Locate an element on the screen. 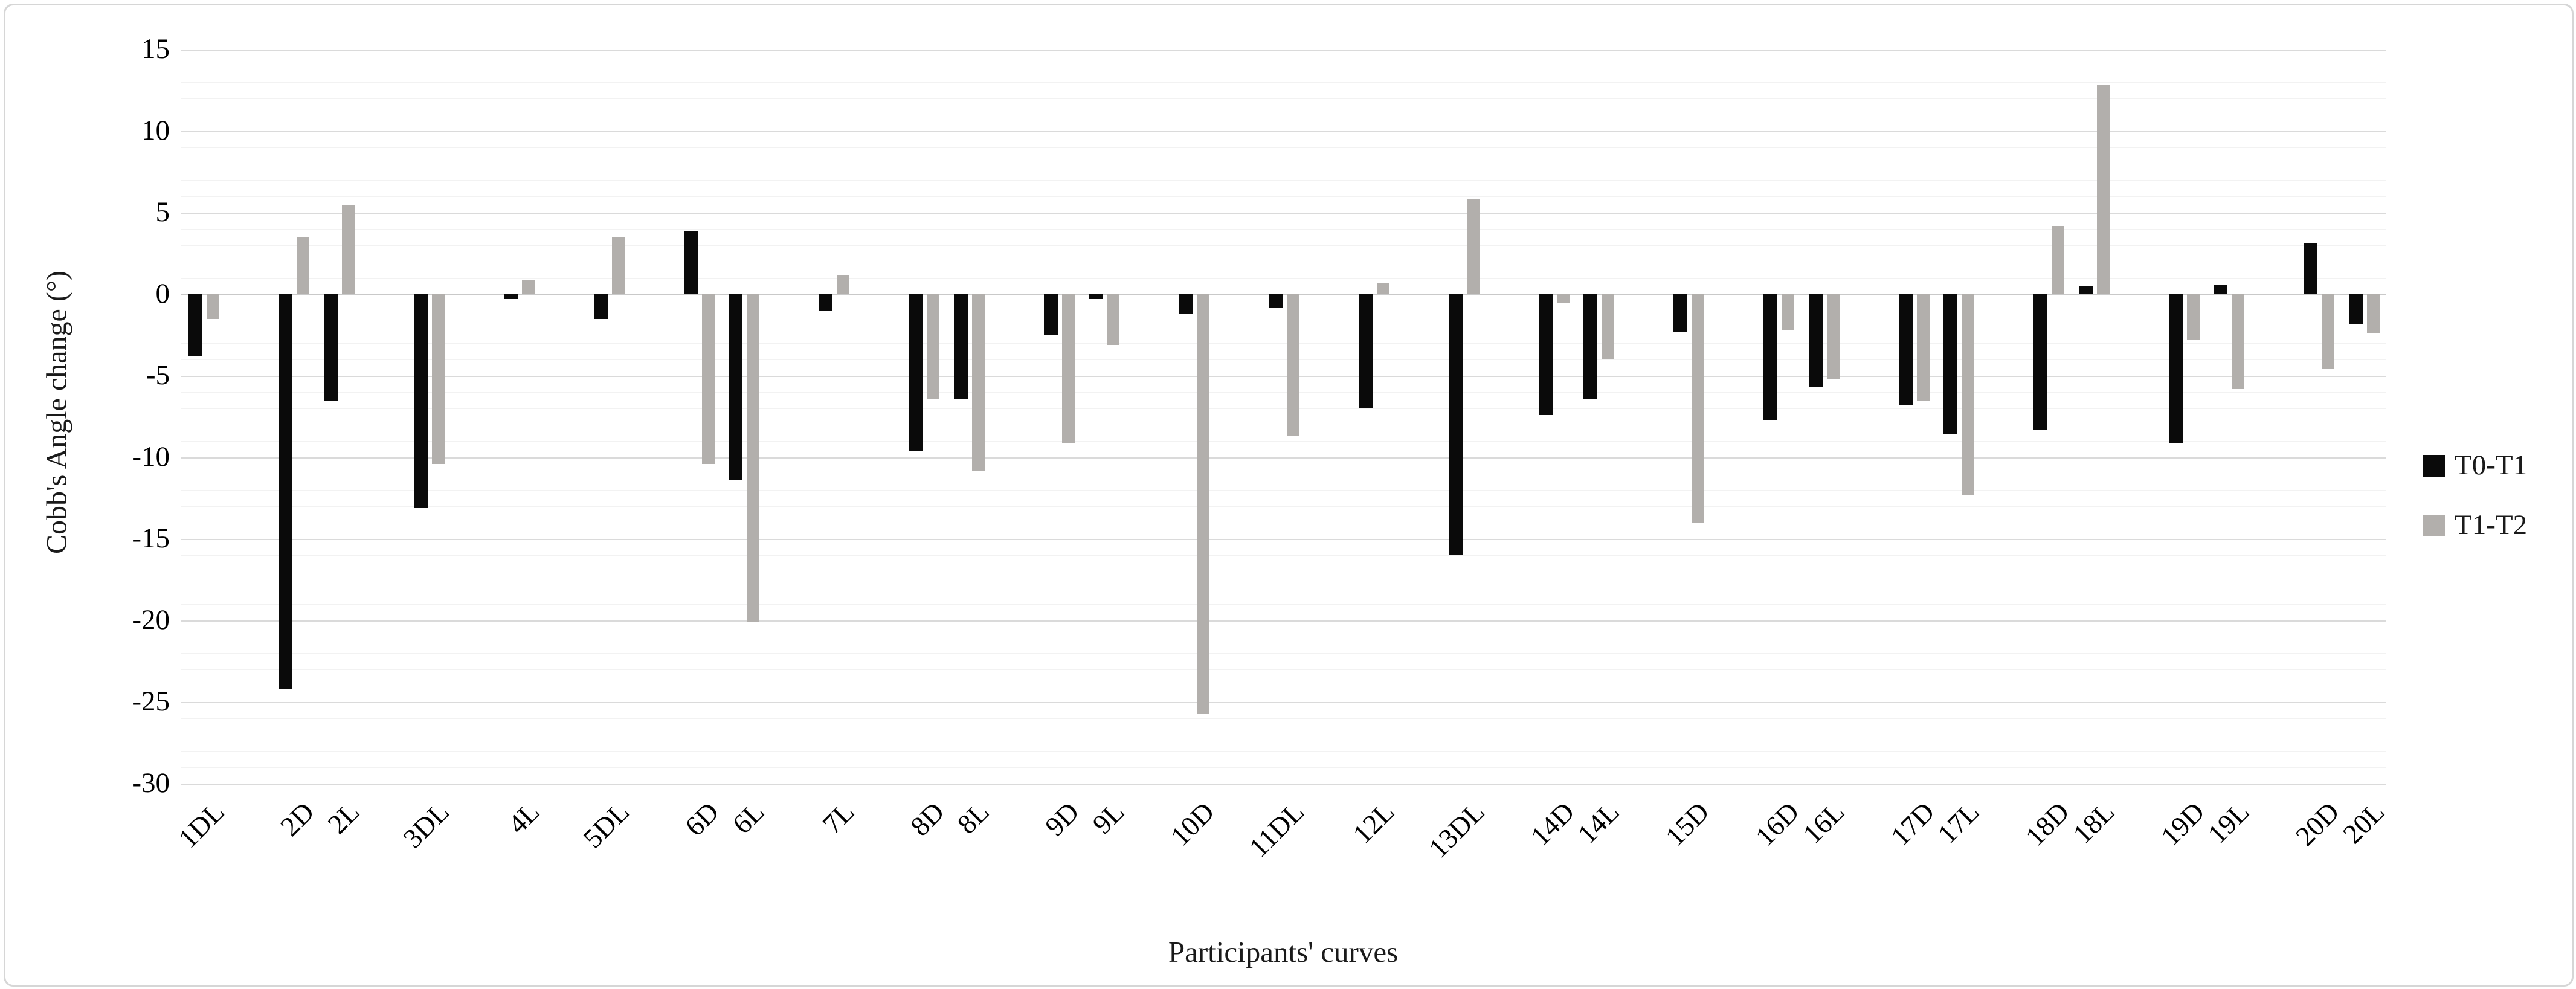 The image size is (2576, 989). bar-t0t1-6d is located at coordinates (691, 262).